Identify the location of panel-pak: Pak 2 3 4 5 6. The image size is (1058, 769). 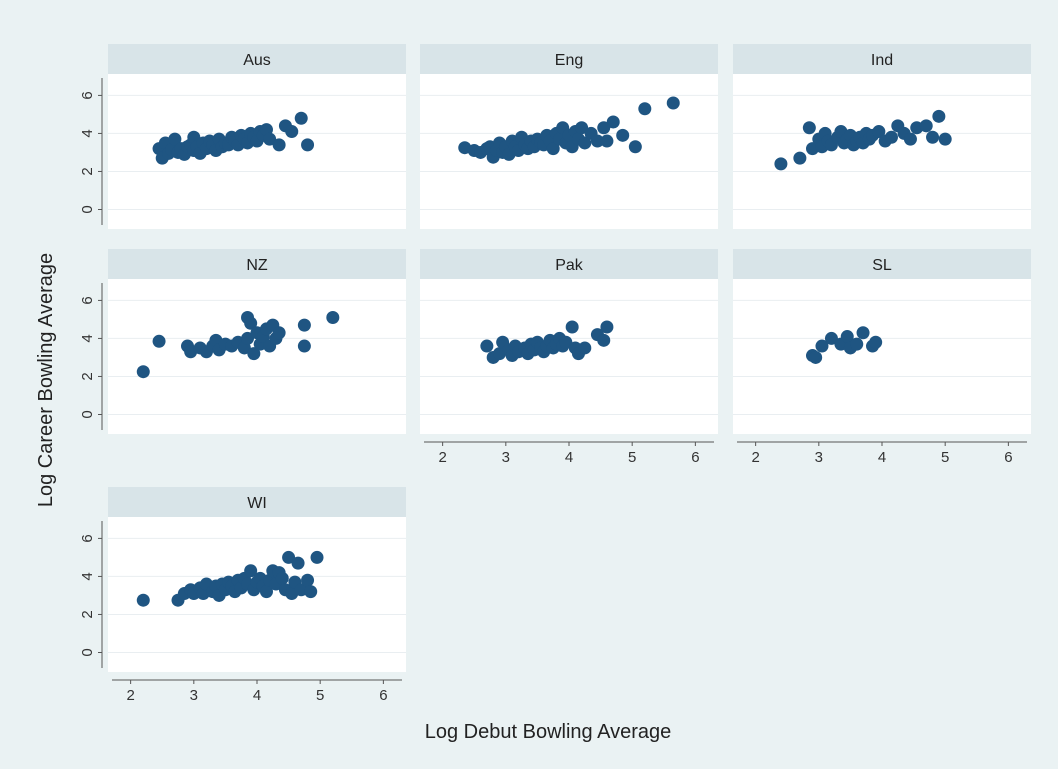
(569, 357).